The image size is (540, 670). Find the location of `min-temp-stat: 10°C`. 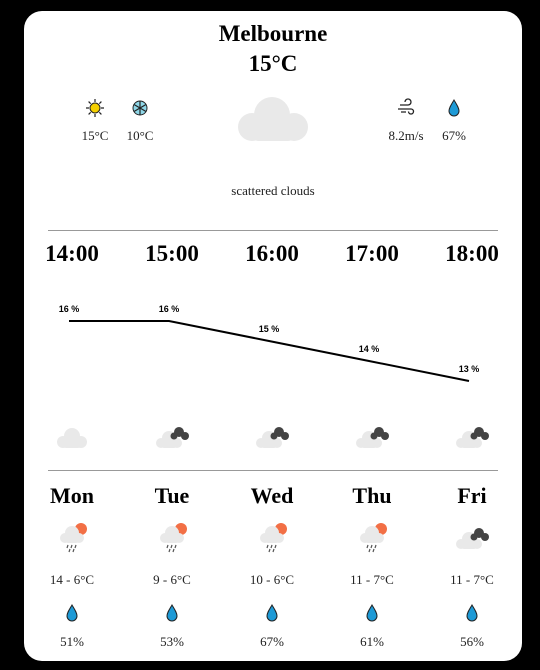

min-temp-stat: 10°C is located at coordinates (140, 120).